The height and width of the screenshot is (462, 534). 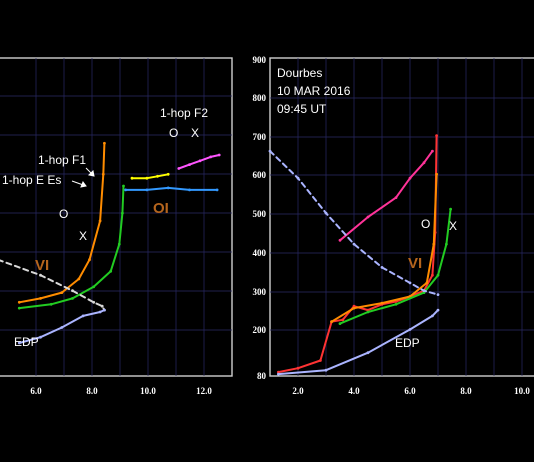 What do you see at coordinates (260, 175) in the screenshot?
I see `right-y-tick-label: 600` at bounding box center [260, 175].